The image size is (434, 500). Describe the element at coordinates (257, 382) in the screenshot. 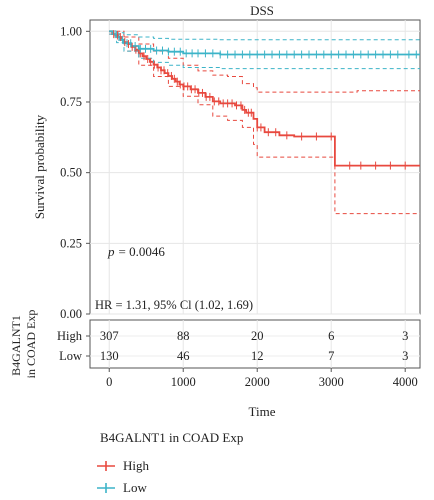

I see `x-tick-label: 2000` at that location.